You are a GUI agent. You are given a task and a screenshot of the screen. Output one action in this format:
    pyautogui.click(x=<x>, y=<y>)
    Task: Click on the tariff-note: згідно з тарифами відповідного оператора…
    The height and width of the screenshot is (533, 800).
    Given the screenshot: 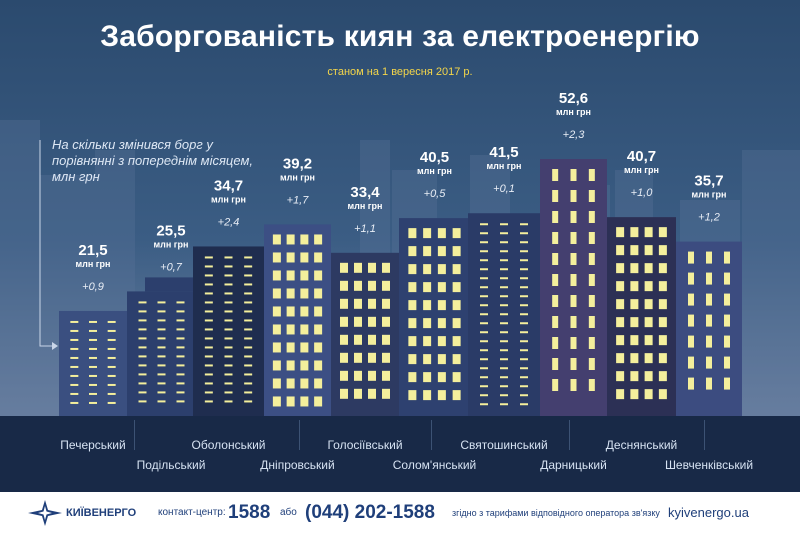 What is the action you would take?
    pyautogui.click(x=556, y=512)
    